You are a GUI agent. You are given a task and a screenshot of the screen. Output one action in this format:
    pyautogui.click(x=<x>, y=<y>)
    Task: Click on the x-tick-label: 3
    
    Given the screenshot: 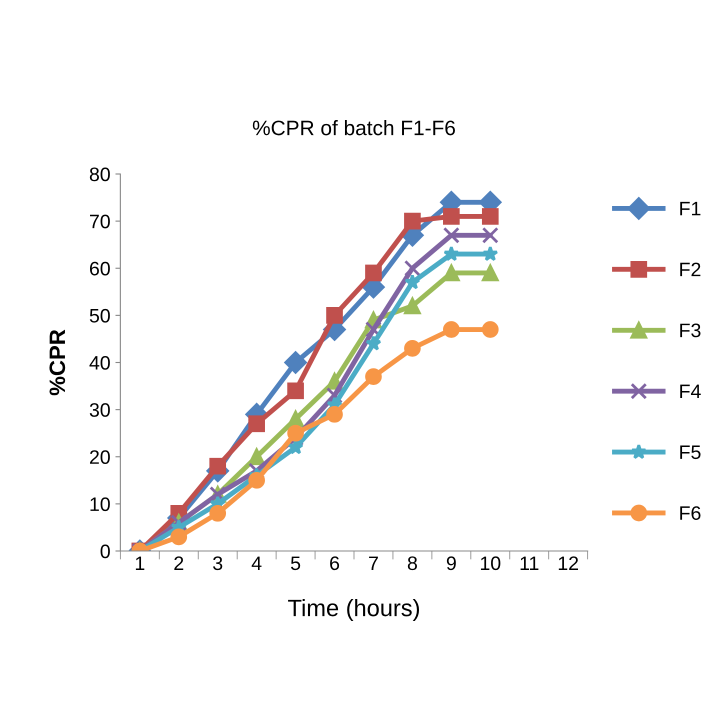 What is the action you would take?
    pyautogui.click(x=217, y=563)
    